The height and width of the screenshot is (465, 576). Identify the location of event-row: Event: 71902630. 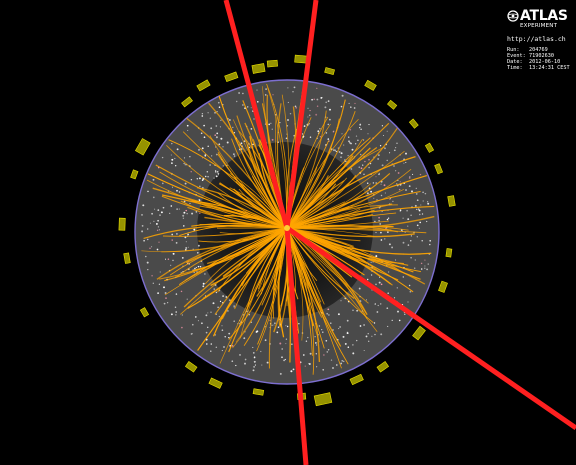
(540, 56).